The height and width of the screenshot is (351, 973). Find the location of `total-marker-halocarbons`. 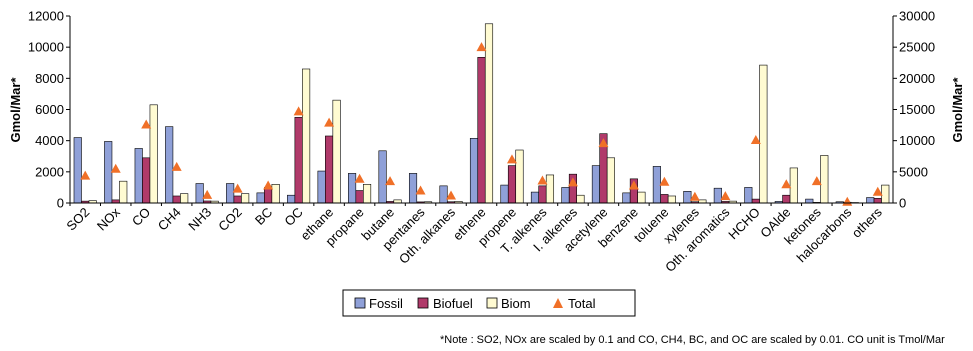

total-marker-halocarbons is located at coordinates (847, 201).